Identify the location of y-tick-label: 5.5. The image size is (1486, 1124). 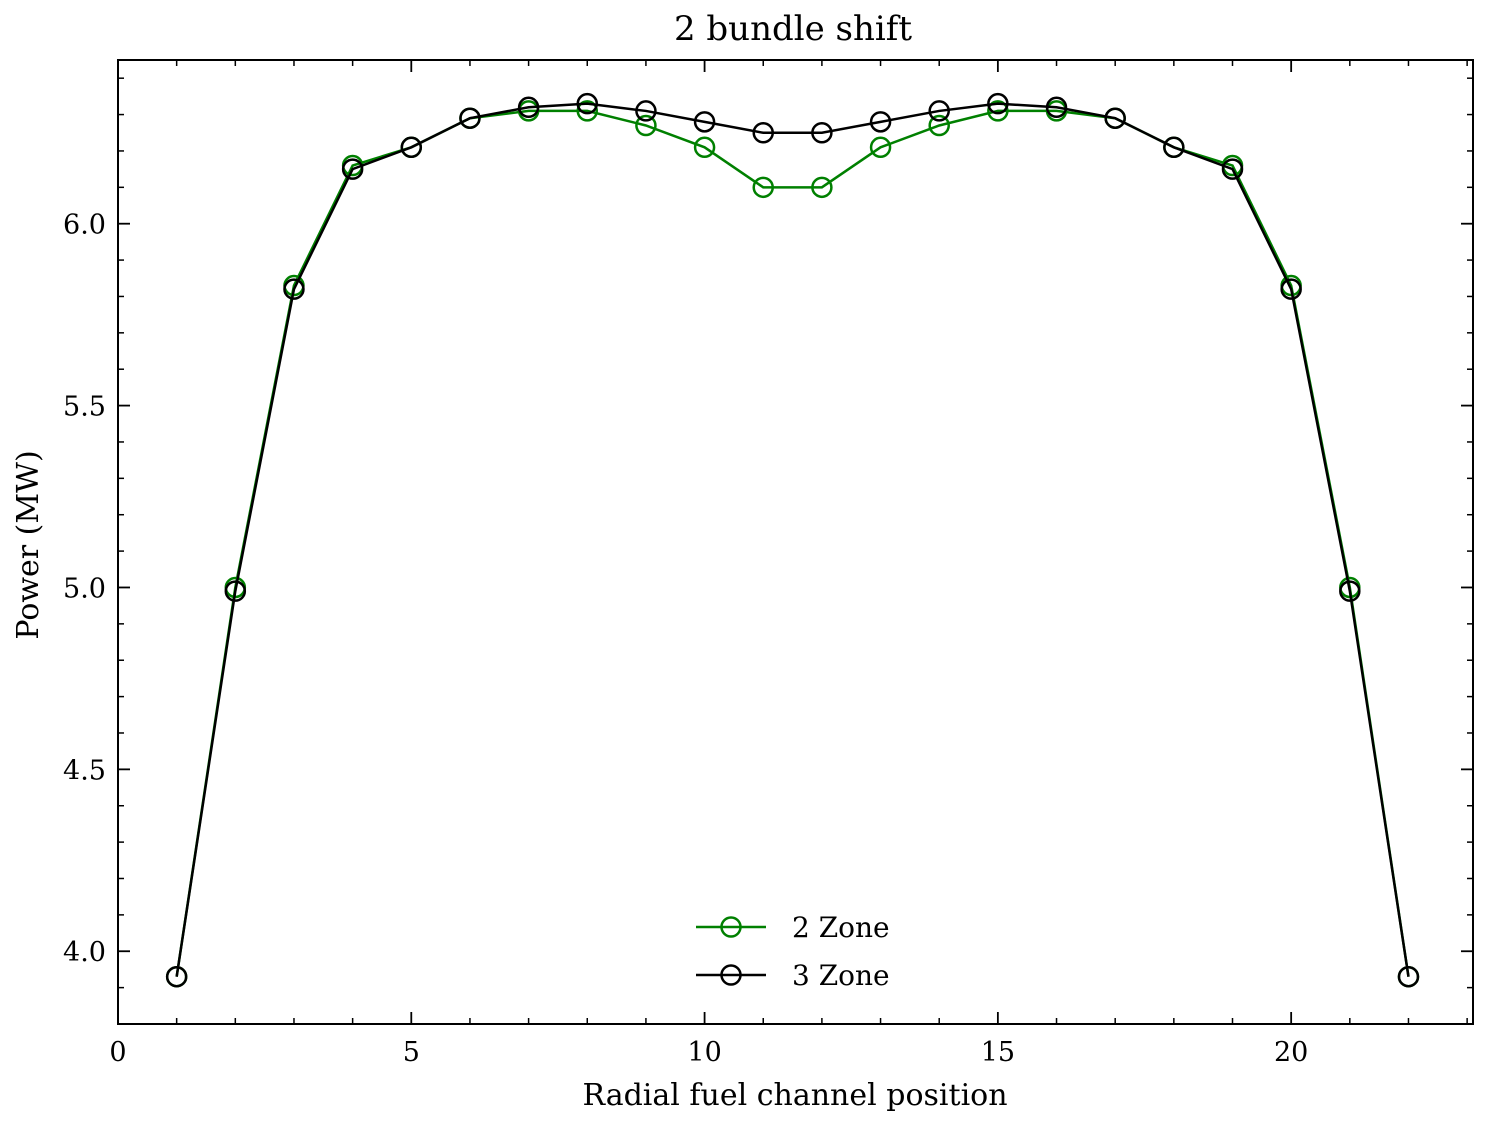
(84, 407).